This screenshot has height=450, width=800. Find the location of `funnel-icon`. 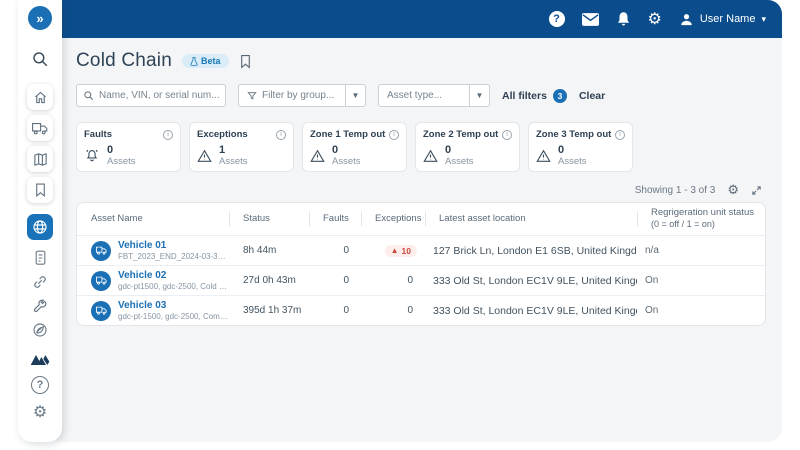

funnel-icon is located at coordinates (252, 96).